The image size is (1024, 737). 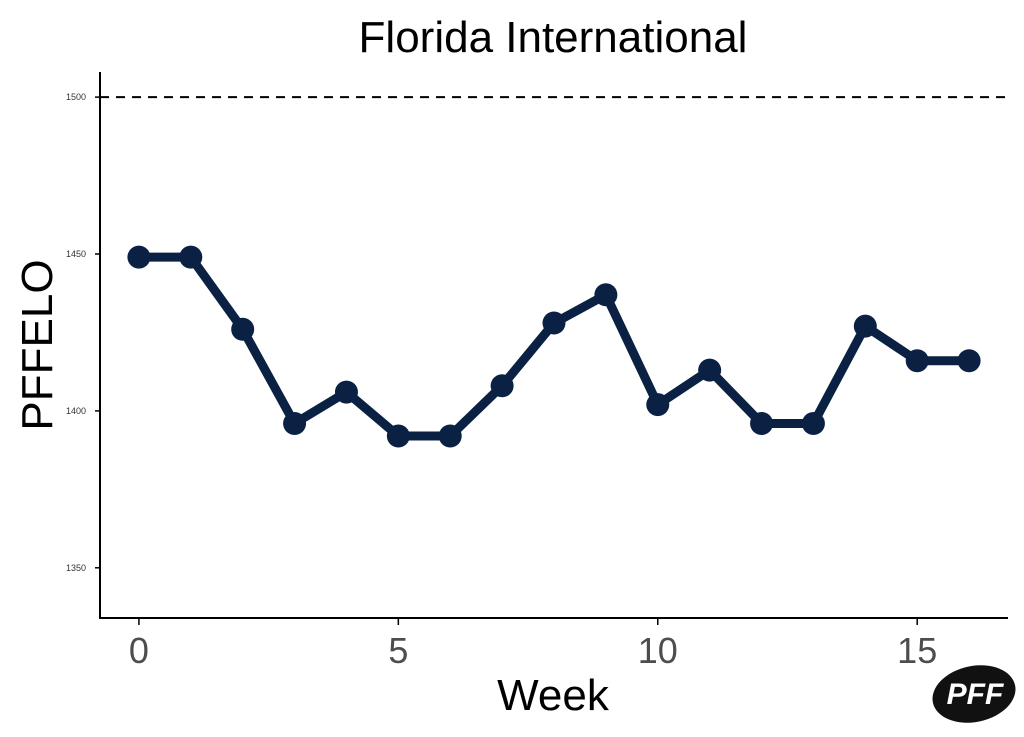 I want to click on y-tick-label: 1400, so click(x=76, y=411).